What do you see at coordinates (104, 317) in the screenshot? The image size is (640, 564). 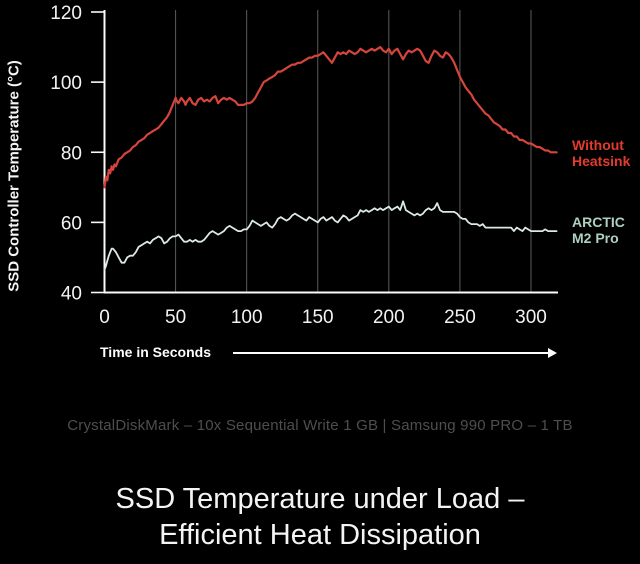 I see `x-tick-label-0: 0` at bounding box center [104, 317].